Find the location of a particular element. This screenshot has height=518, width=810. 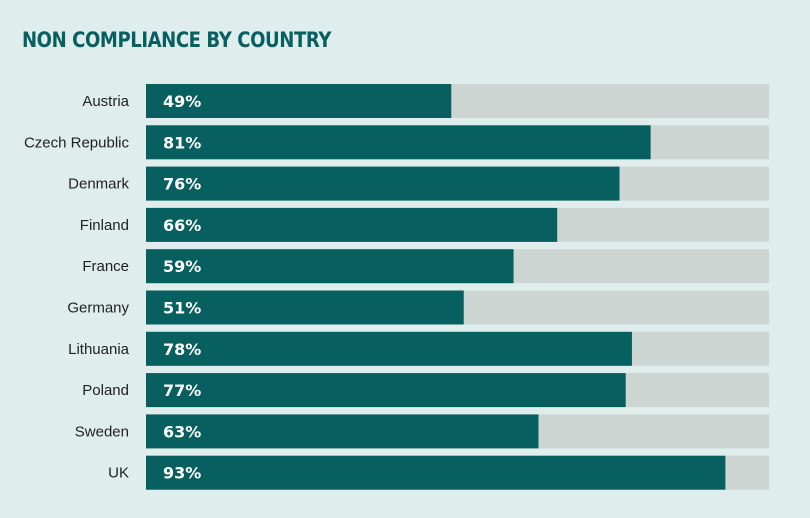

category-label: Denmark is located at coordinates (98, 184).